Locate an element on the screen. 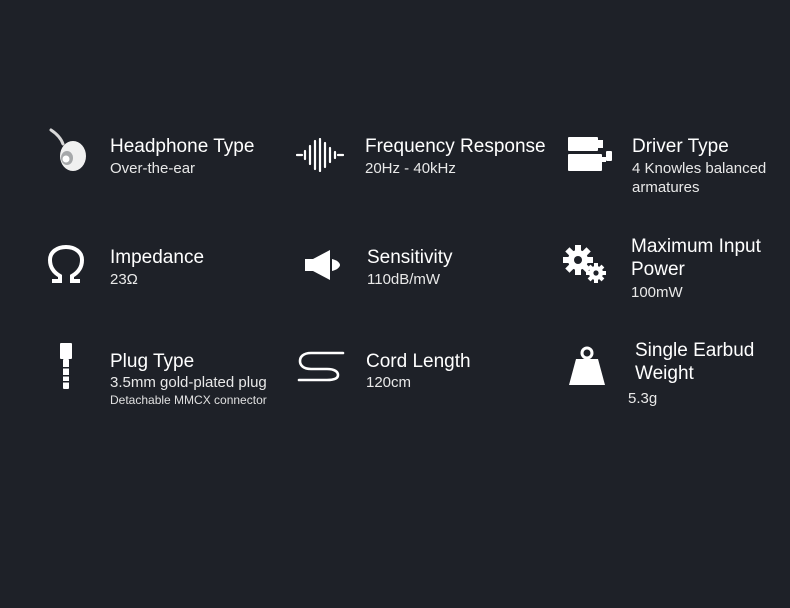 Image resolution: width=790 pixels, height=608 pixels. spec-value: 110dB/mW is located at coordinates (404, 279).